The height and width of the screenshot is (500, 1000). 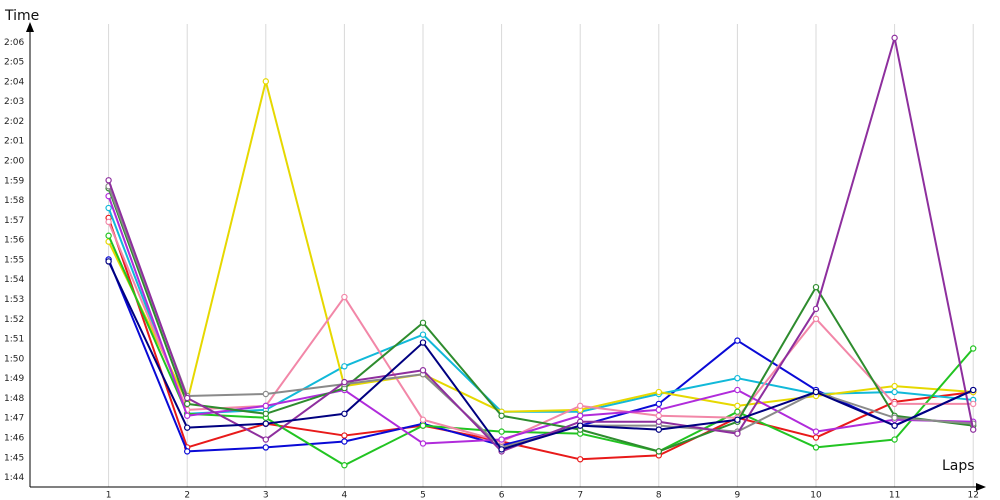 I want to click on x-tick-label: 9, so click(x=738, y=495).